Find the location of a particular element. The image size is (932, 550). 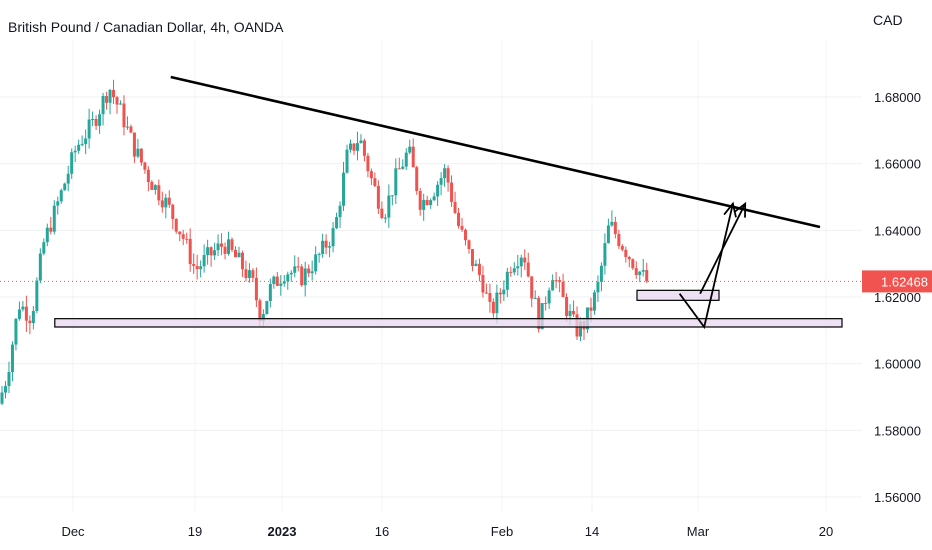

y-tick-label: 1.64000 is located at coordinates (897, 230).